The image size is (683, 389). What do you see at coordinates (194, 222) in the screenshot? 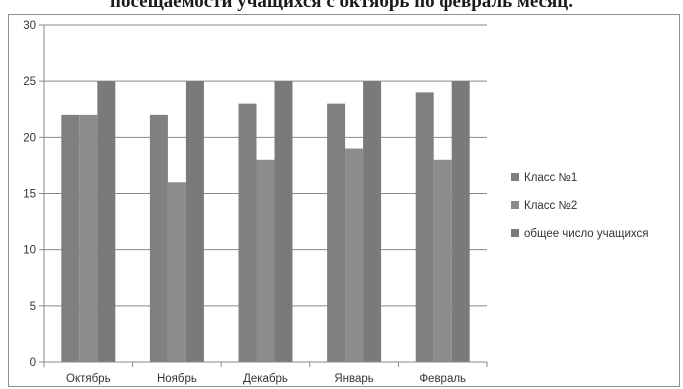
I see `bar-3-Ноябрь` at bounding box center [194, 222].